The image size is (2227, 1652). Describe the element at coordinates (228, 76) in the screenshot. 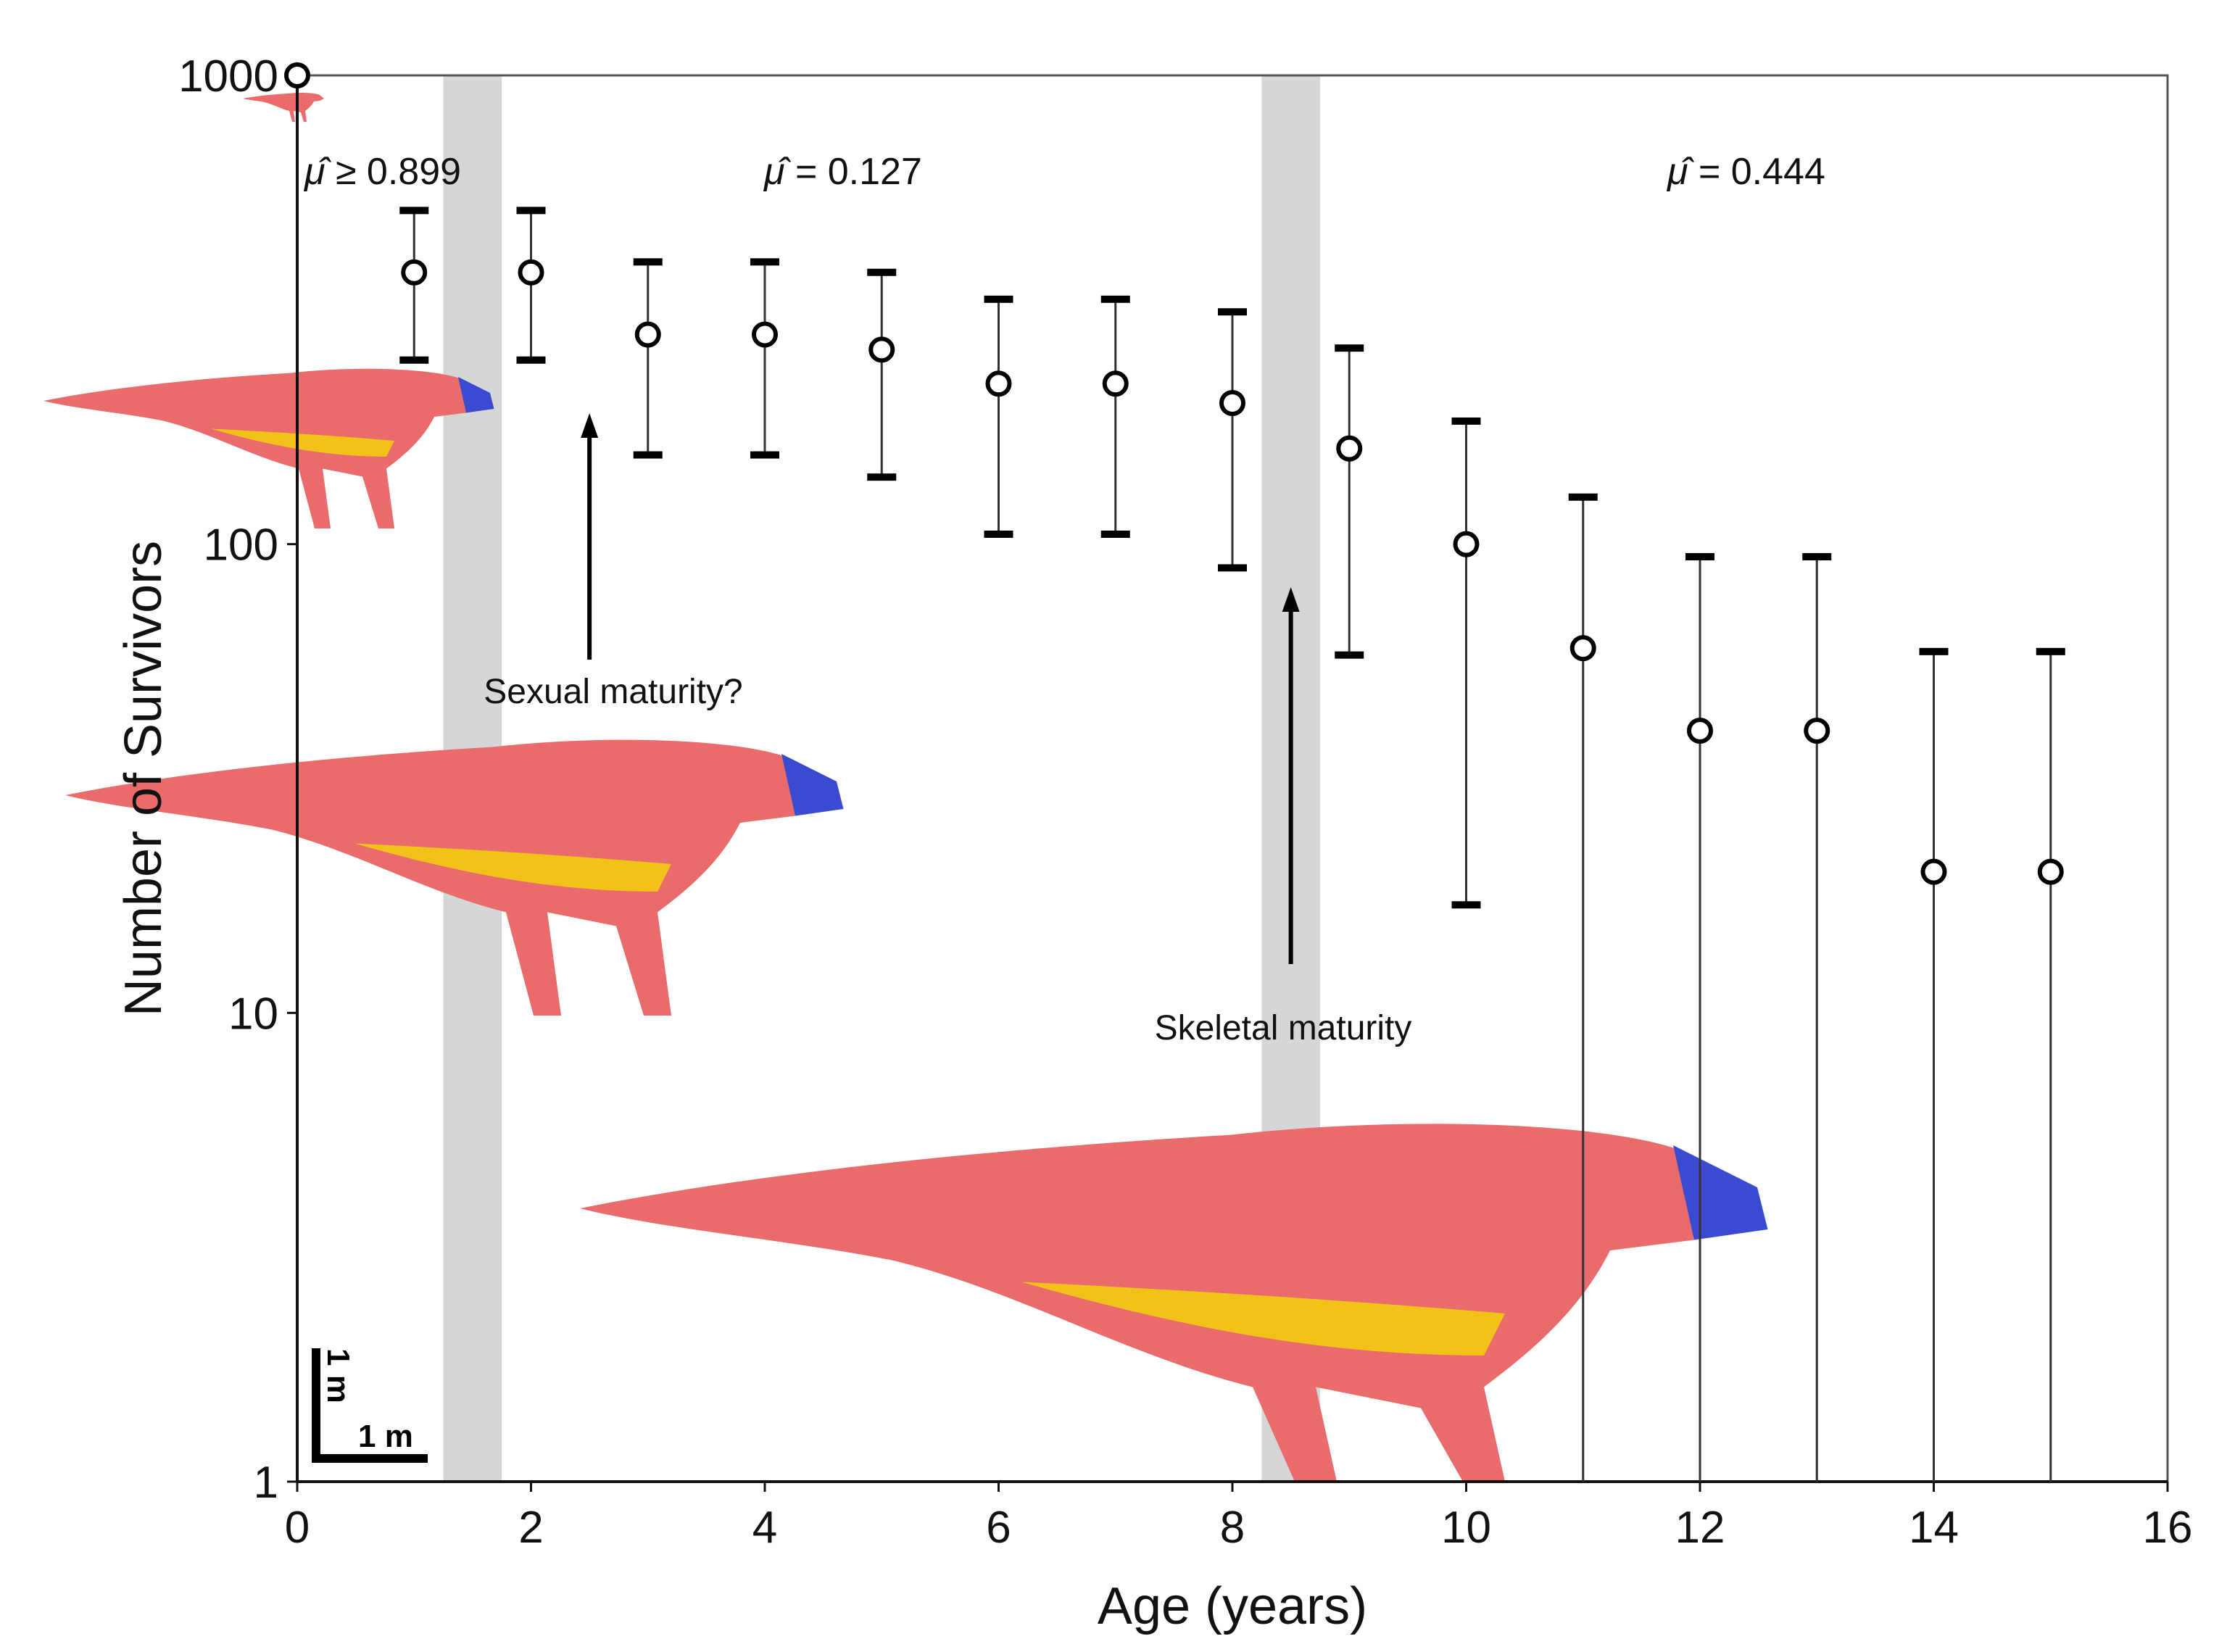

I see `y-tick-label: 1000` at that location.